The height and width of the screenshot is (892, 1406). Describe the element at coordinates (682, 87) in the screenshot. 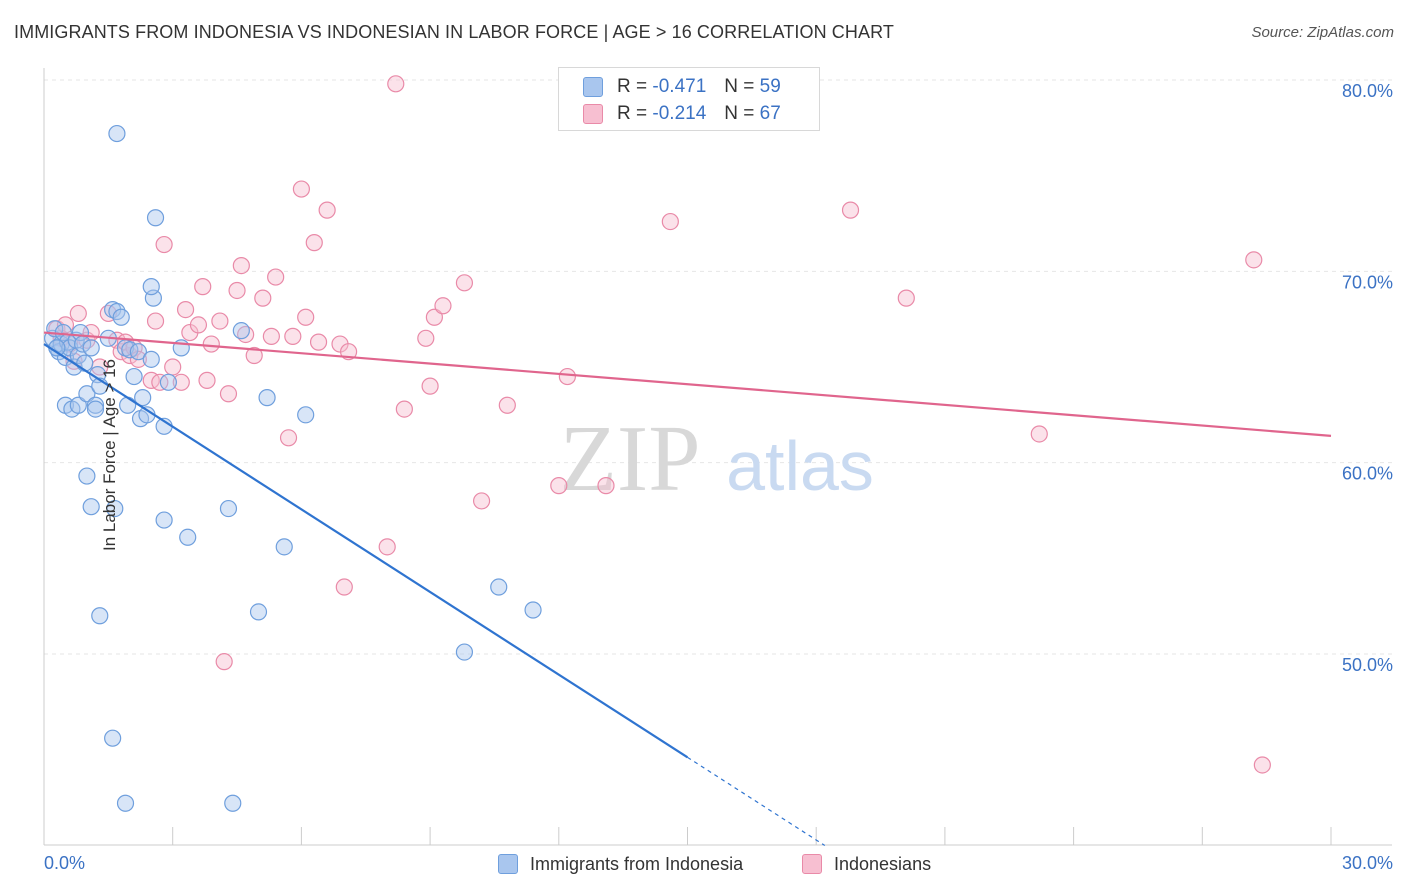

I see `legend-row-immigrants: R = -0.471 N = 59` at that location.